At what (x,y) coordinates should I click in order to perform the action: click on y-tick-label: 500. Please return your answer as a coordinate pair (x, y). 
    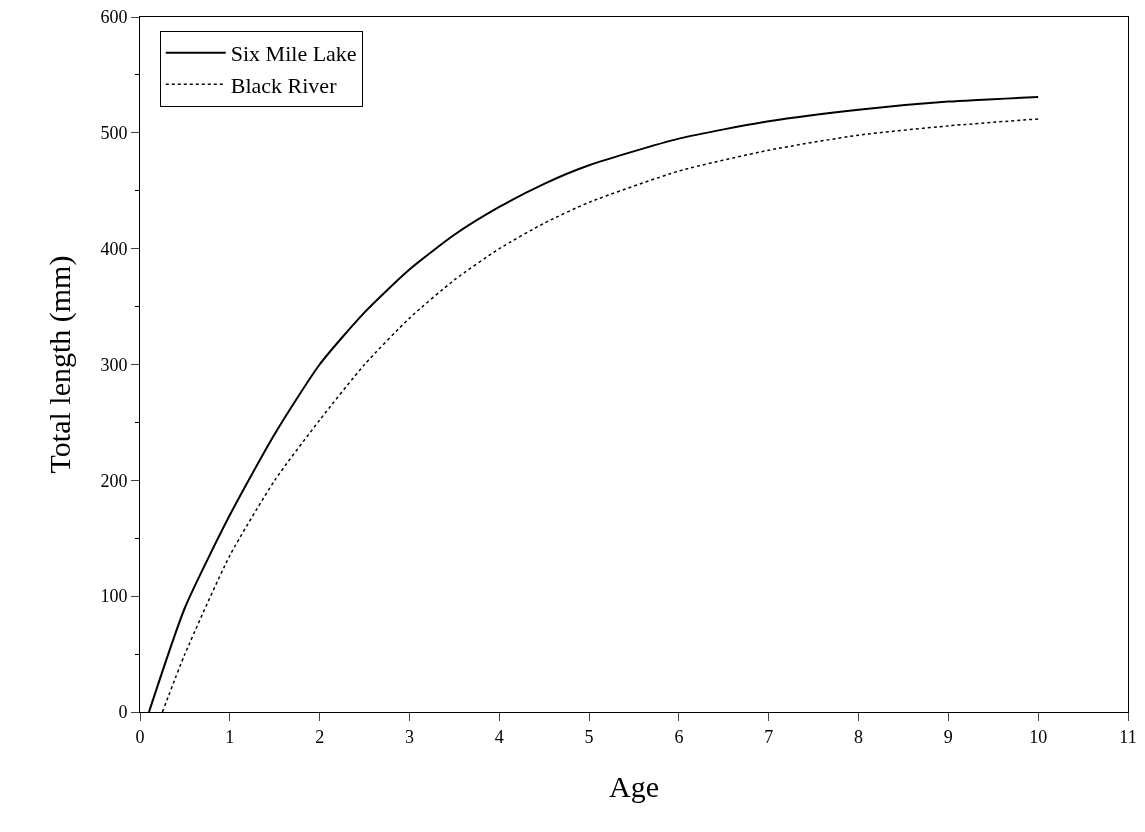
    Looking at the image, I should click on (114, 133).